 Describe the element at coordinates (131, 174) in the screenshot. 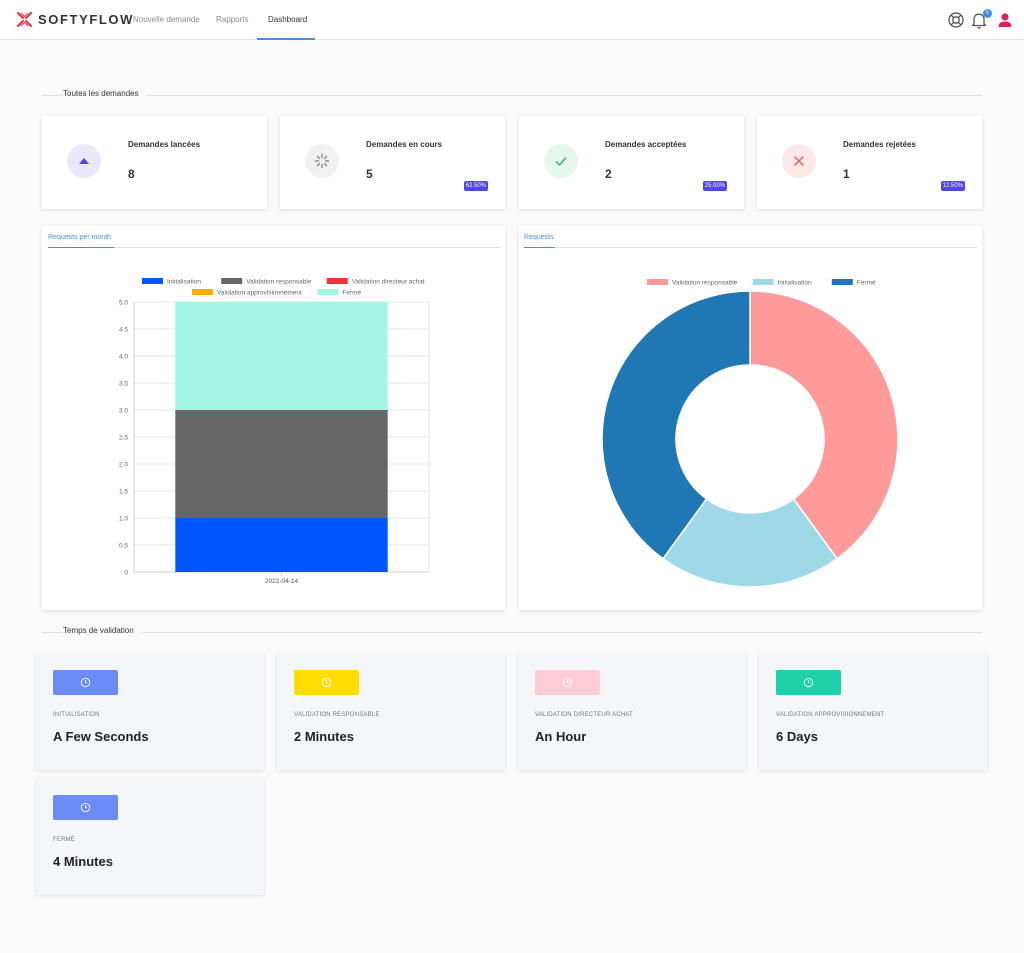

I see `stat-value: 8` at that location.